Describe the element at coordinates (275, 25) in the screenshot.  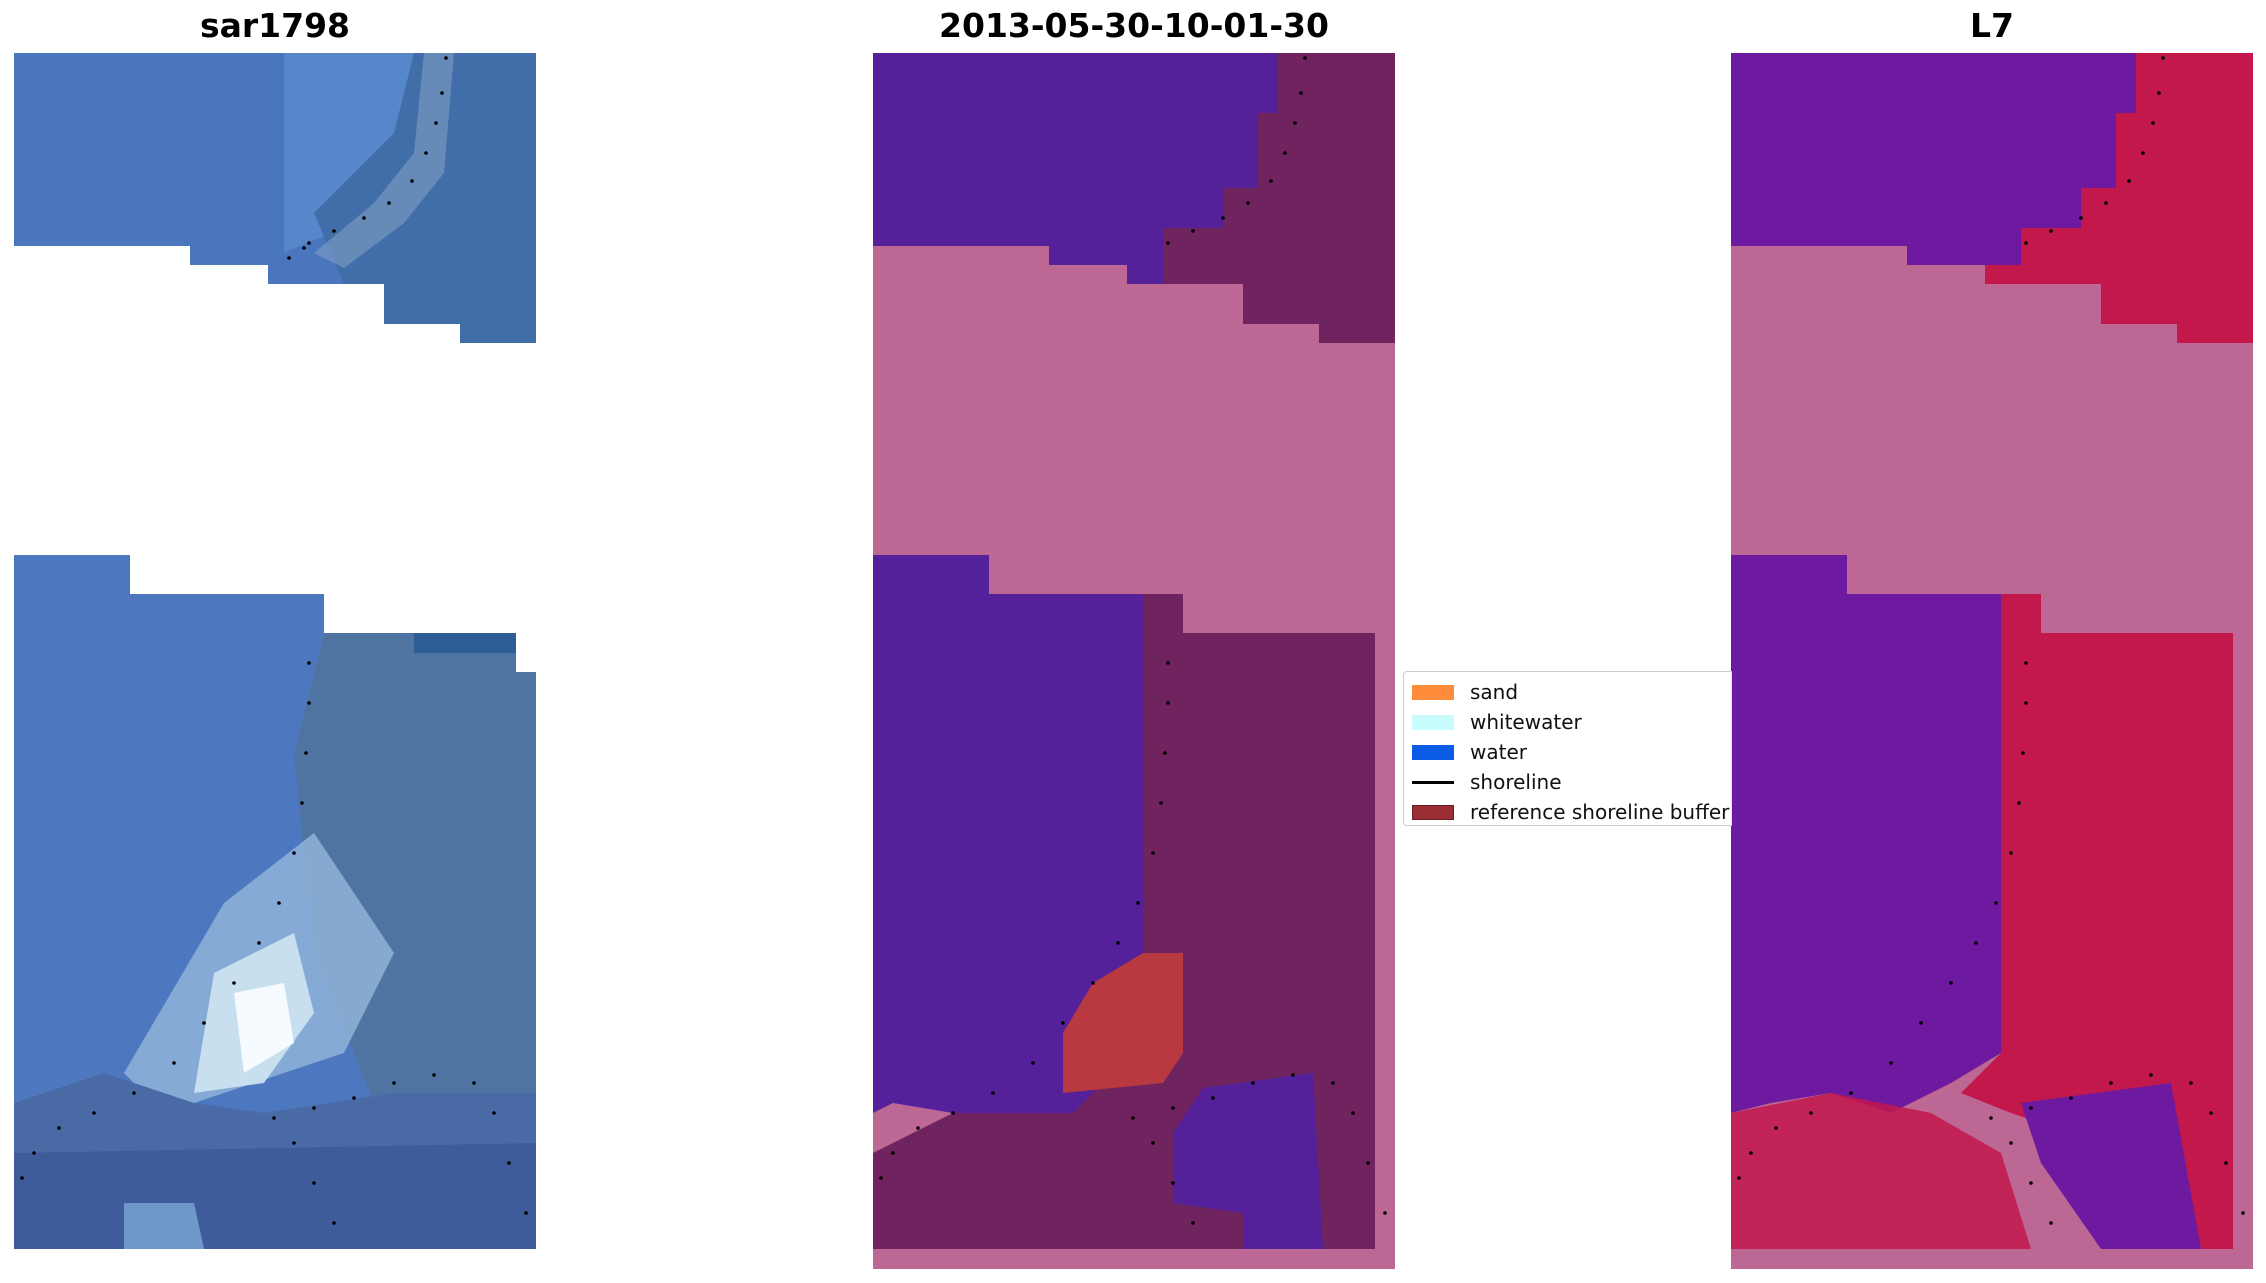
I see `panel-title-rgb: sar1798` at that location.